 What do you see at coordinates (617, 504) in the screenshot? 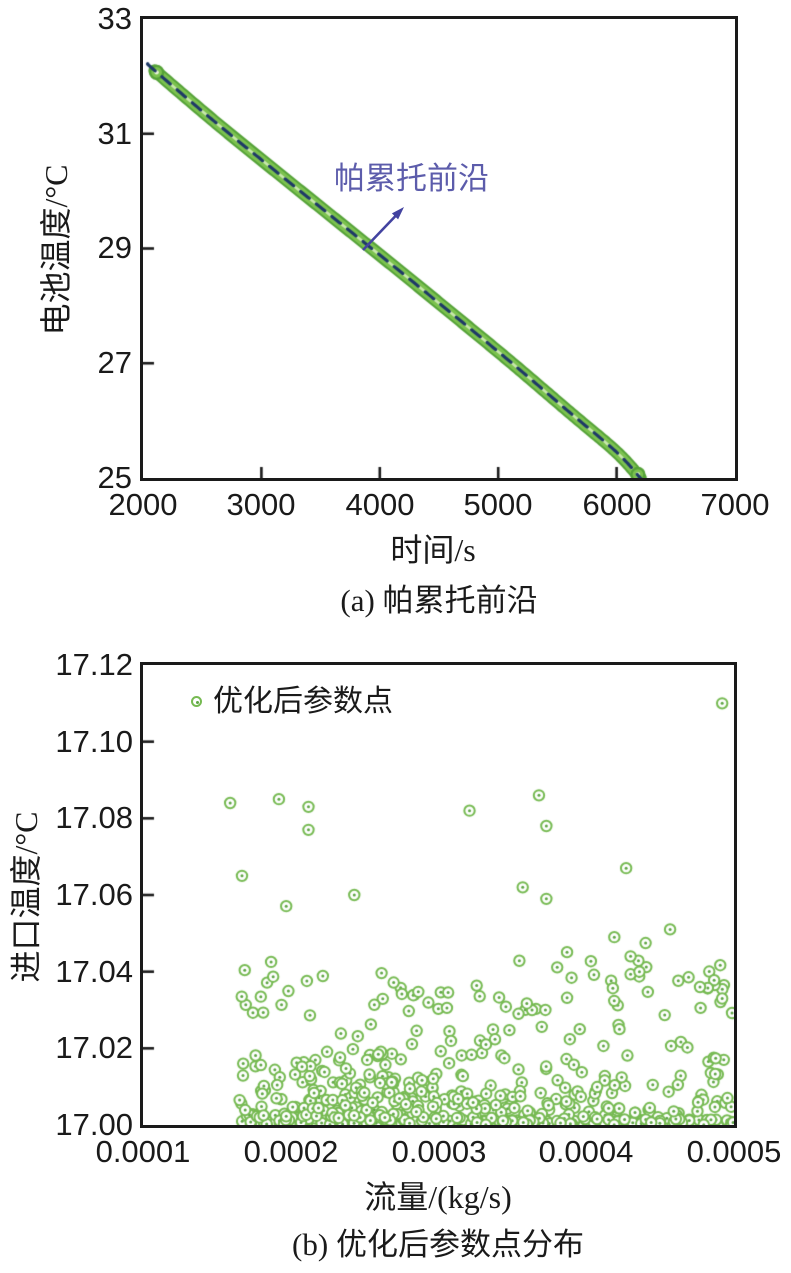
I see `x-tick-label: 6000` at bounding box center [617, 504].